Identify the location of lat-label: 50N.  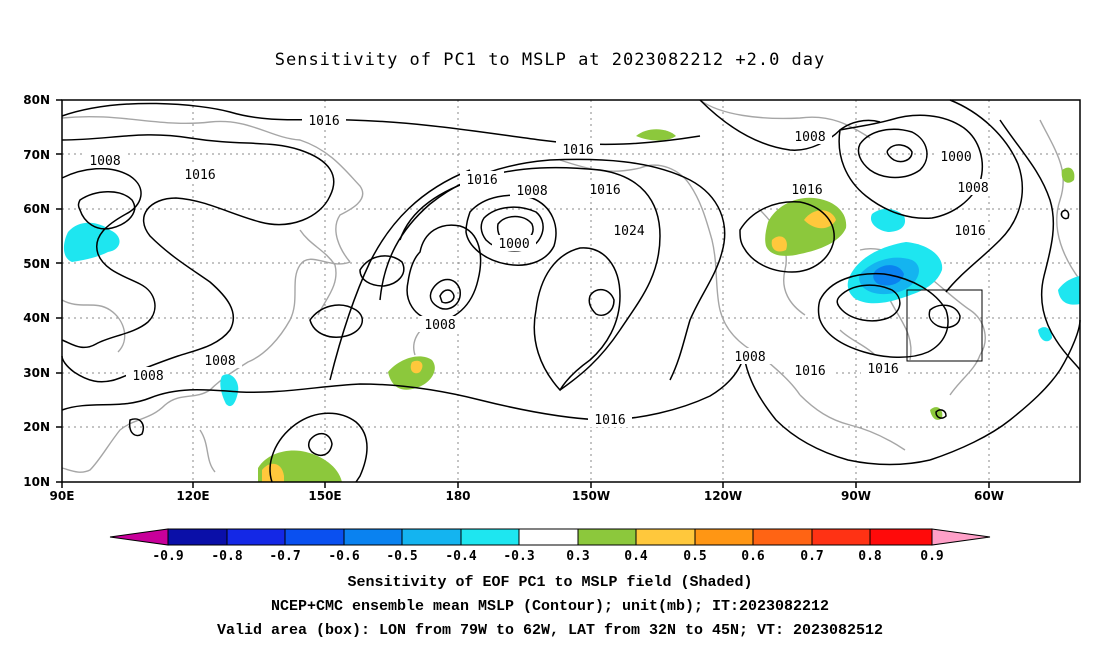
(36, 264).